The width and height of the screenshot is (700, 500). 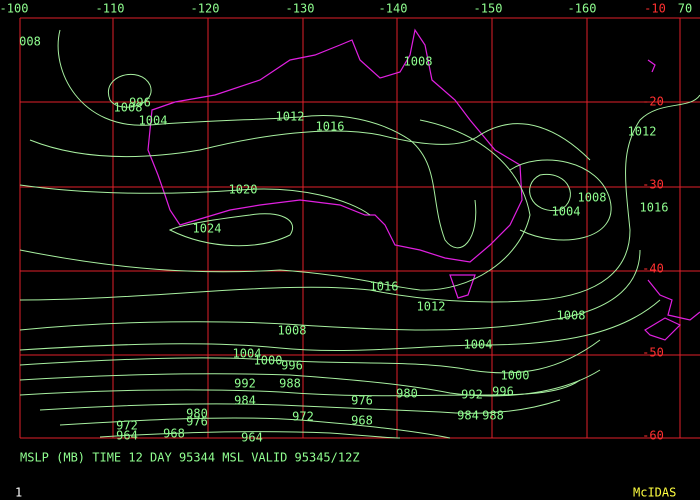 What do you see at coordinates (651, 66) in the screenshot?
I see `island-coast` at bounding box center [651, 66].